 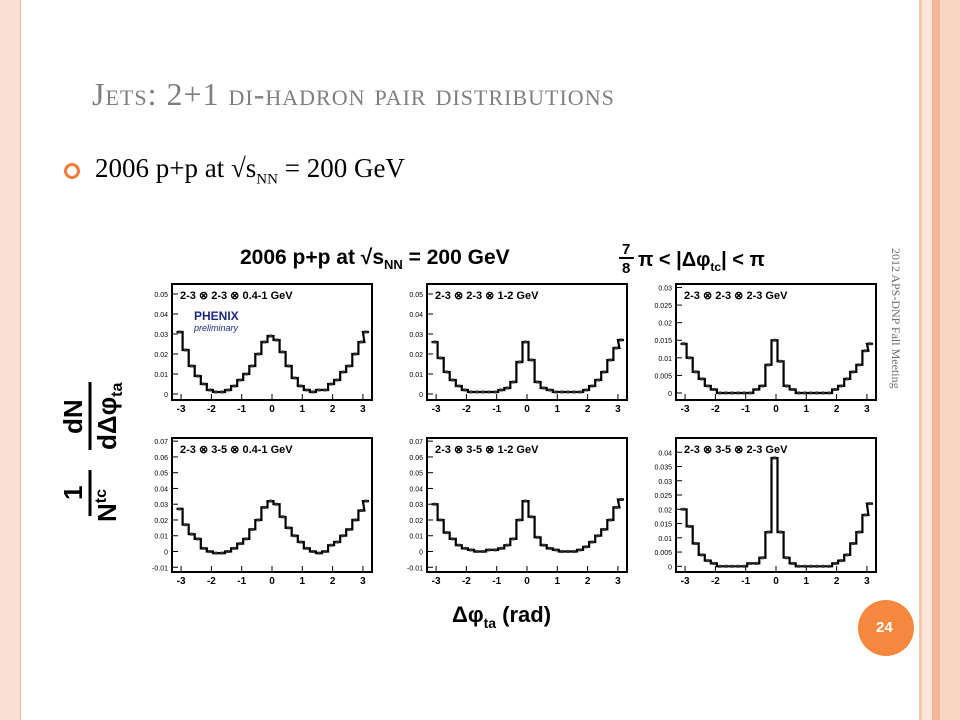 I want to click on panel-title: 2-3 ⊗ 3-5 ⊗ 2-3 GeV, so click(x=736, y=450).